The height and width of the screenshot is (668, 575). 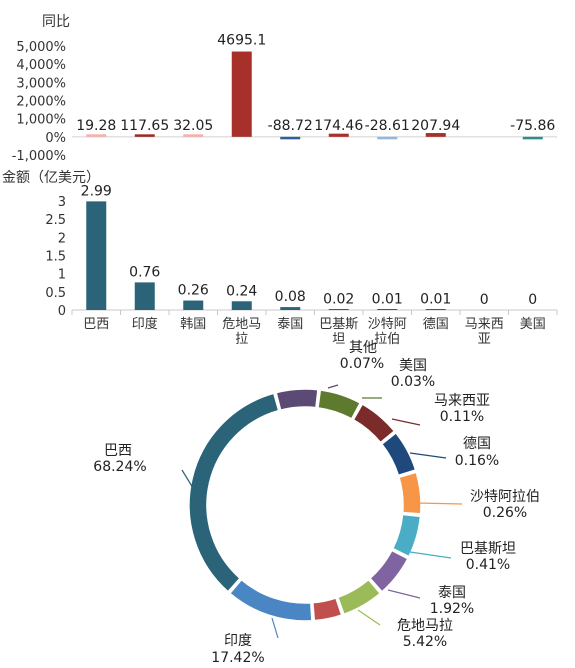 I want to click on donut-slice-pct: 5.42%, so click(x=425, y=642).